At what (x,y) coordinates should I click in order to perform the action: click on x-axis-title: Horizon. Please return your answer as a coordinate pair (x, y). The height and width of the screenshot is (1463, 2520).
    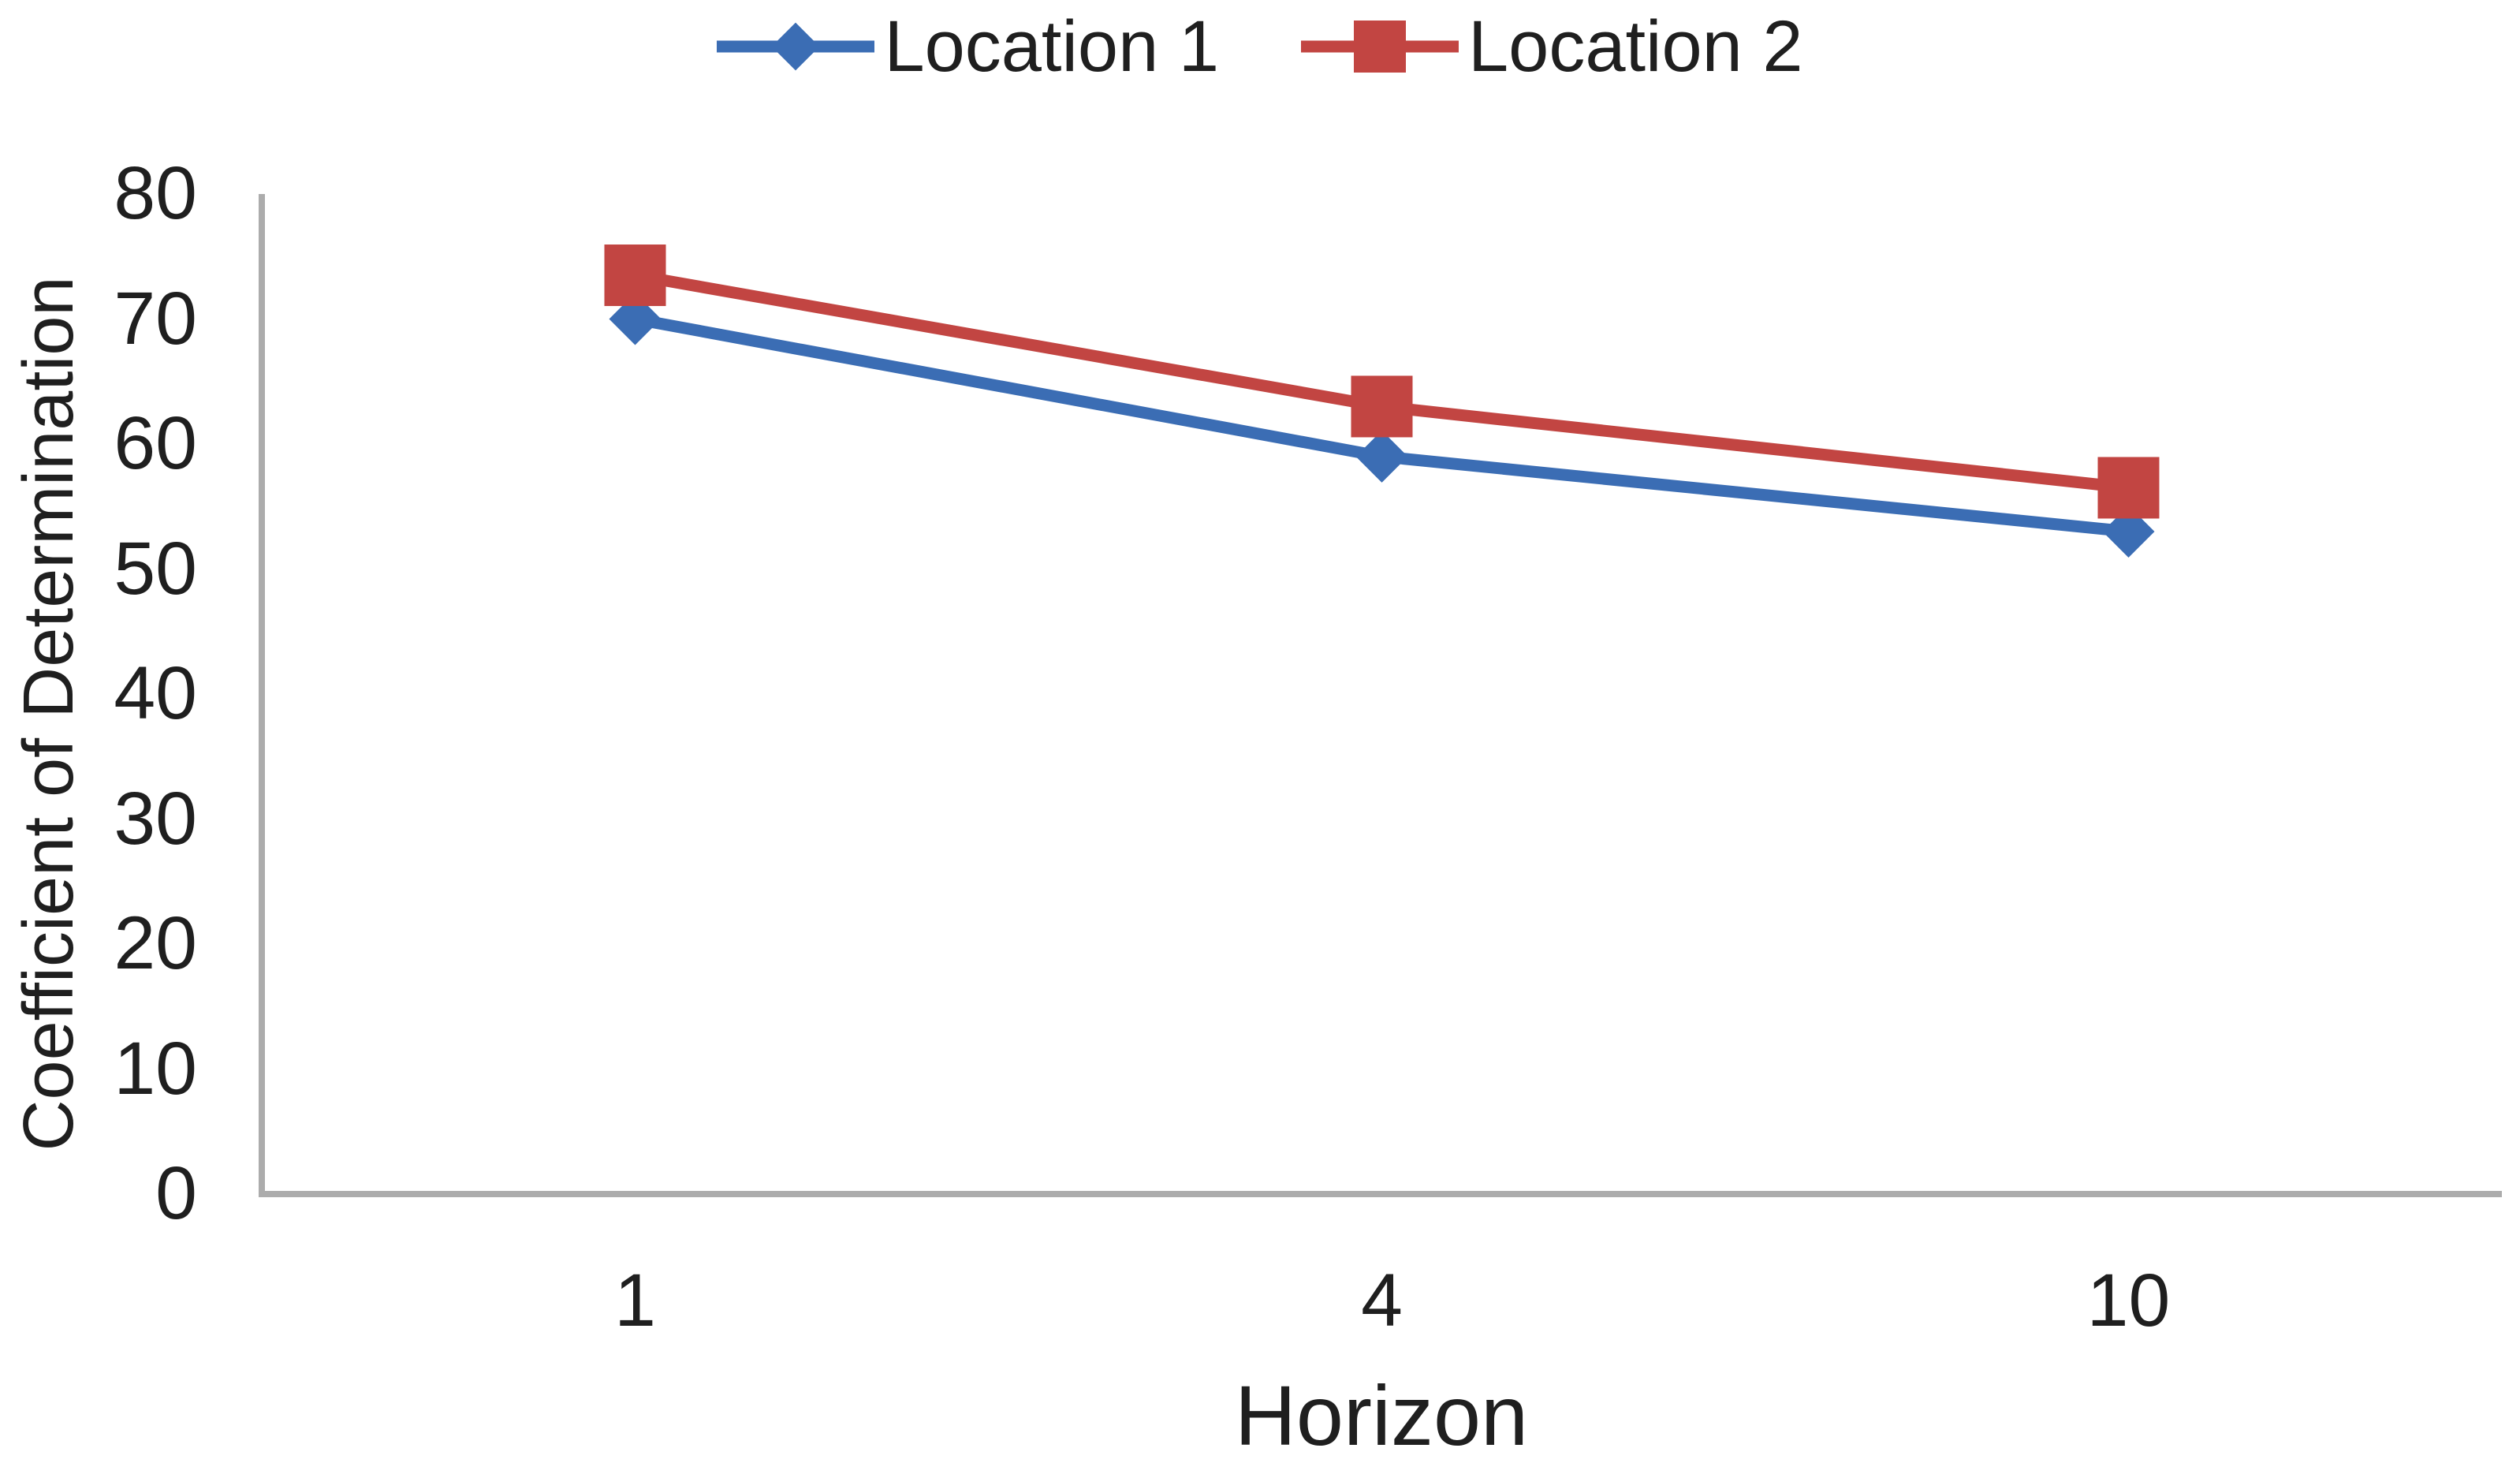
    Looking at the image, I should click on (1381, 1416).